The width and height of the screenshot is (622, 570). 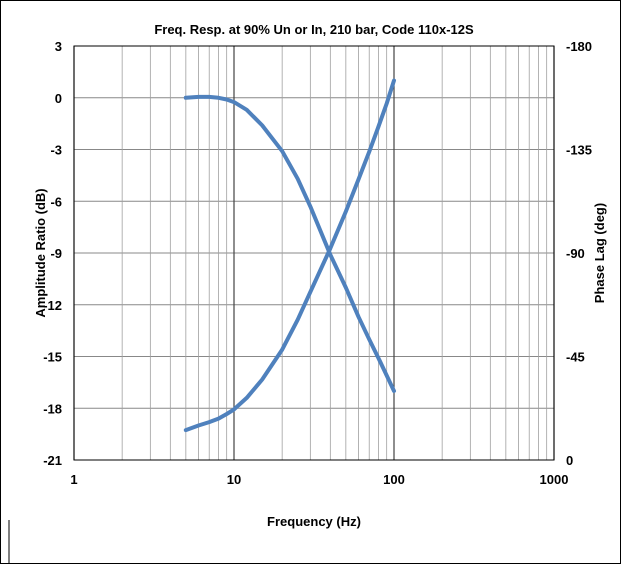 What do you see at coordinates (56, 150) in the screenshot?
I see `y-tick-label: -3` at bounding box center [56, 150].